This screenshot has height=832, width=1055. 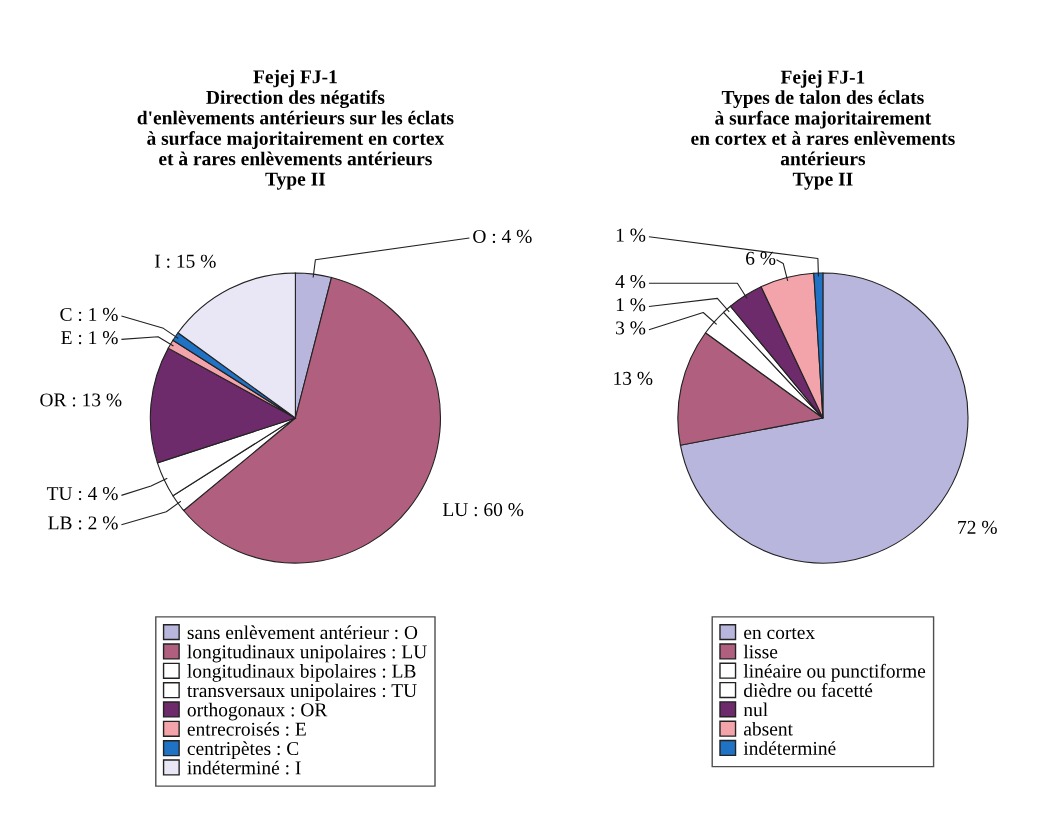 What do you see at coordinates (307, 653) in the screenshot?
I see `legend-label: longitudinaux unipolaires : LU` at bounding box center [307, 653].